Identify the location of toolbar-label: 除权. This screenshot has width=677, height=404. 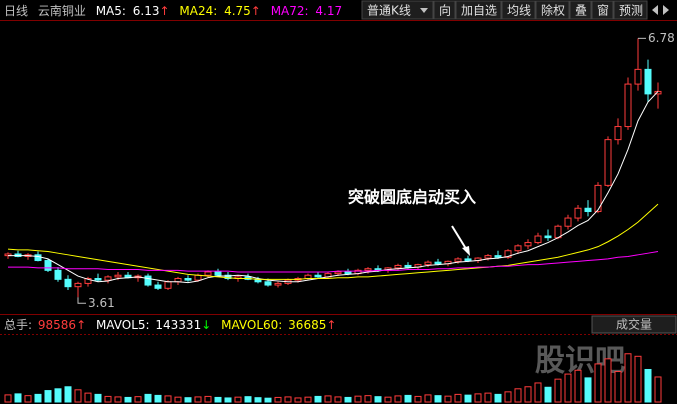
(553, 10).